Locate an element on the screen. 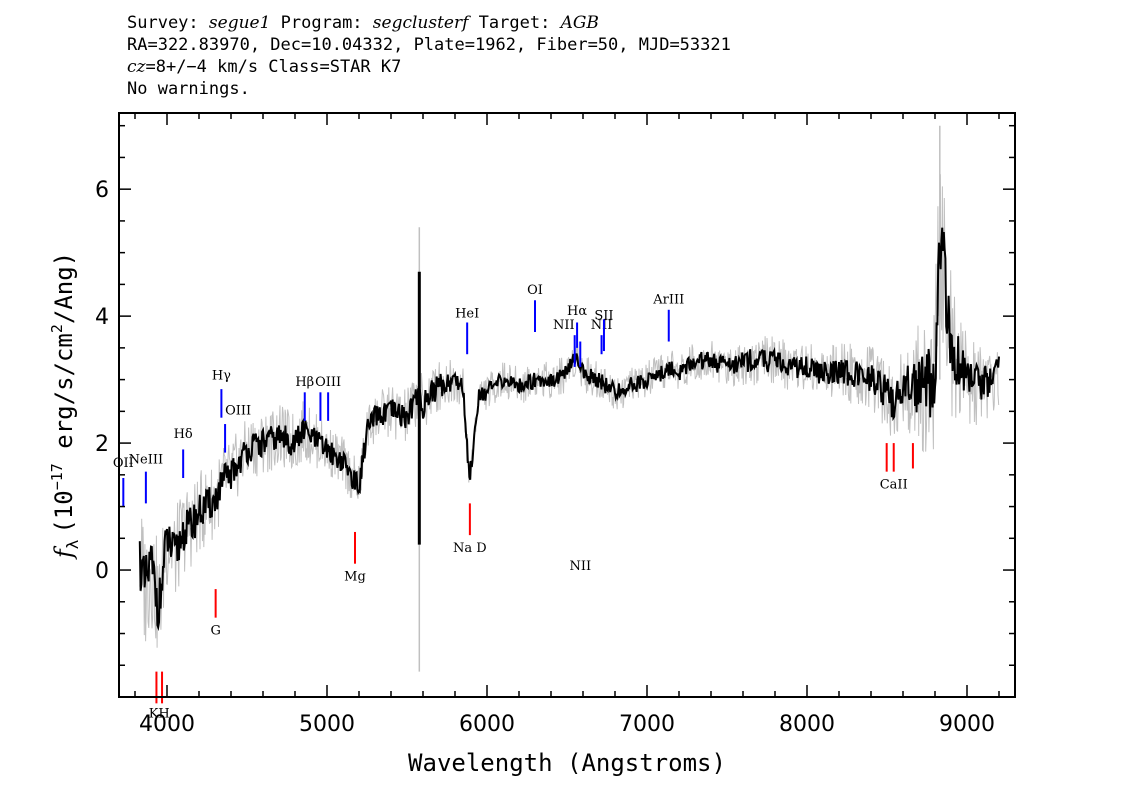  absorption-label-kh: KH is located at coordinates (159, 713).